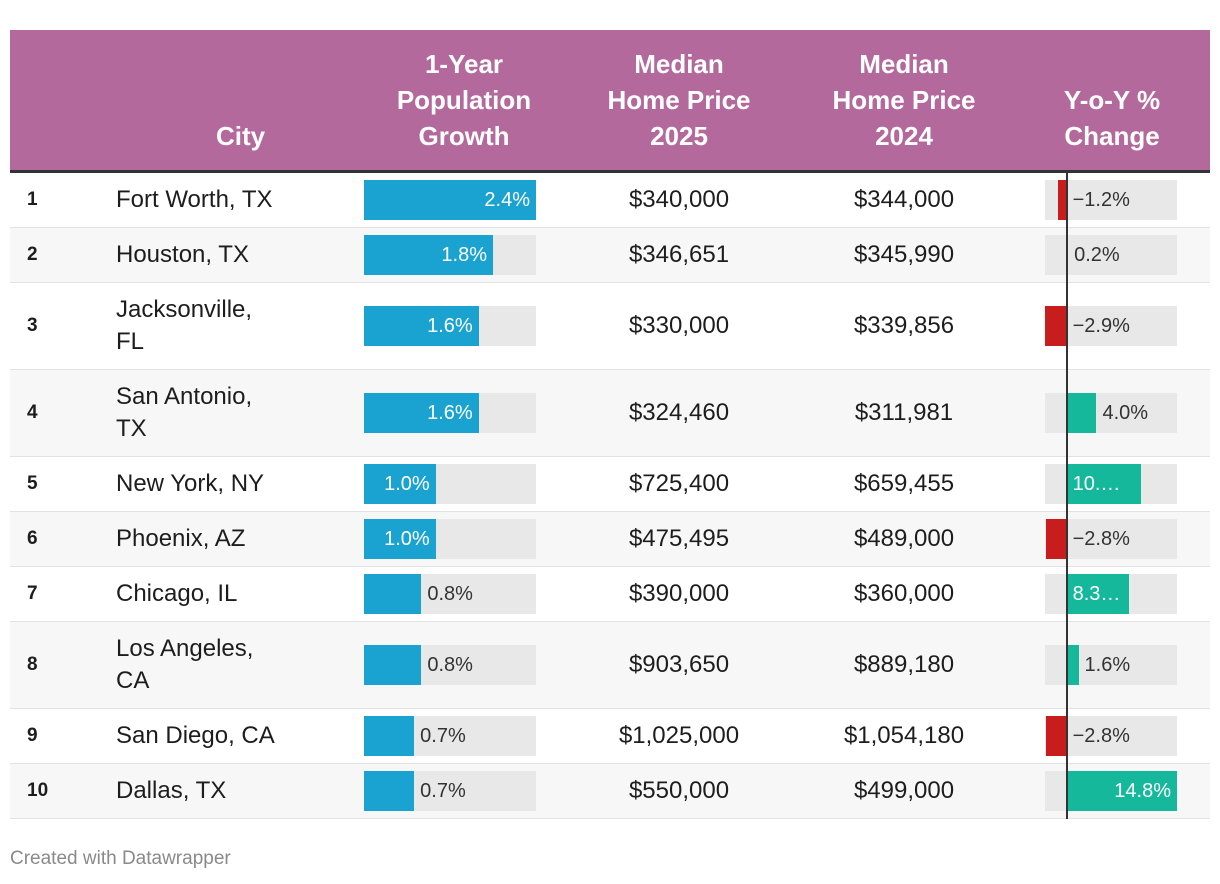 This screenshot has width=1220, height=884. What do you see at coordinates (679, 593) in the screenshot?
I see `price-2025: $390,000` at bounding box center [679, 593].